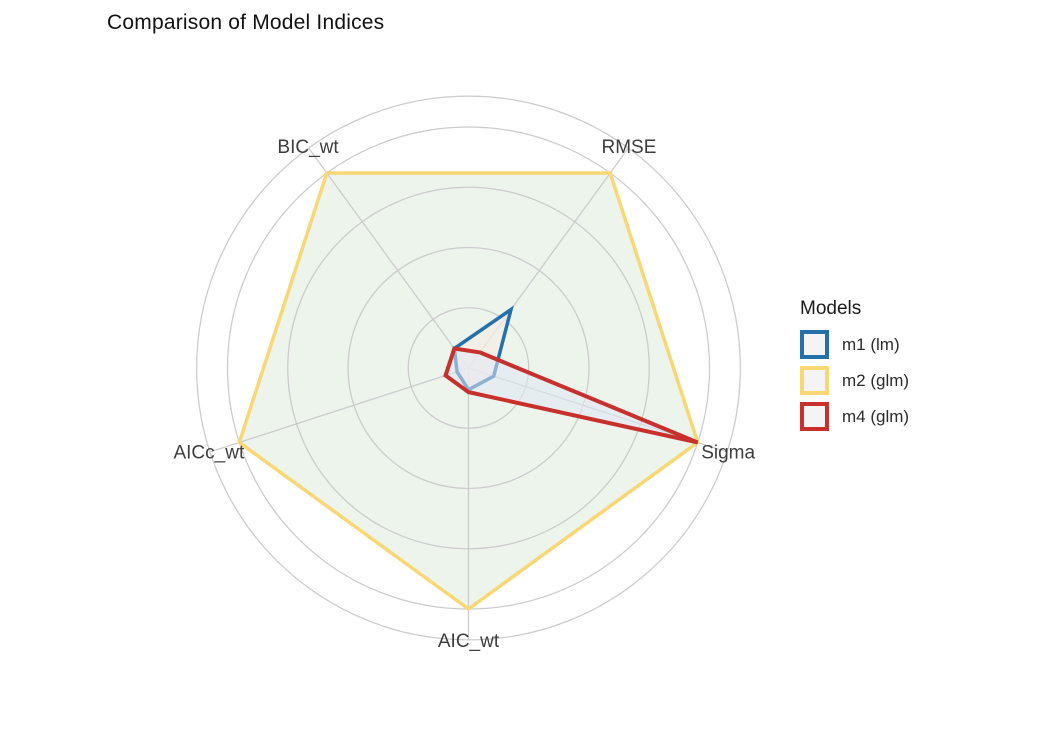 This screenshot has width=1050, height=750. Describe the element at coordinates (876, 380) in the screenshot. I see `legend-item-label: m2 (glm)` at that location.